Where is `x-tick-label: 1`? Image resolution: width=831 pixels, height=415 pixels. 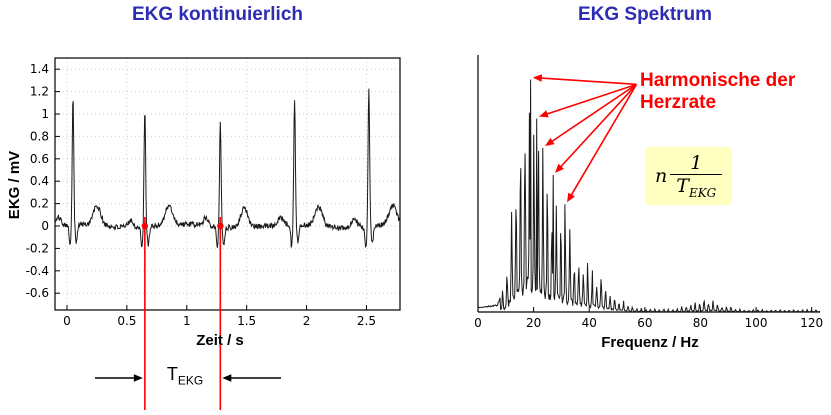 x-tick-label: 1 is located at coordinates (187, 321).